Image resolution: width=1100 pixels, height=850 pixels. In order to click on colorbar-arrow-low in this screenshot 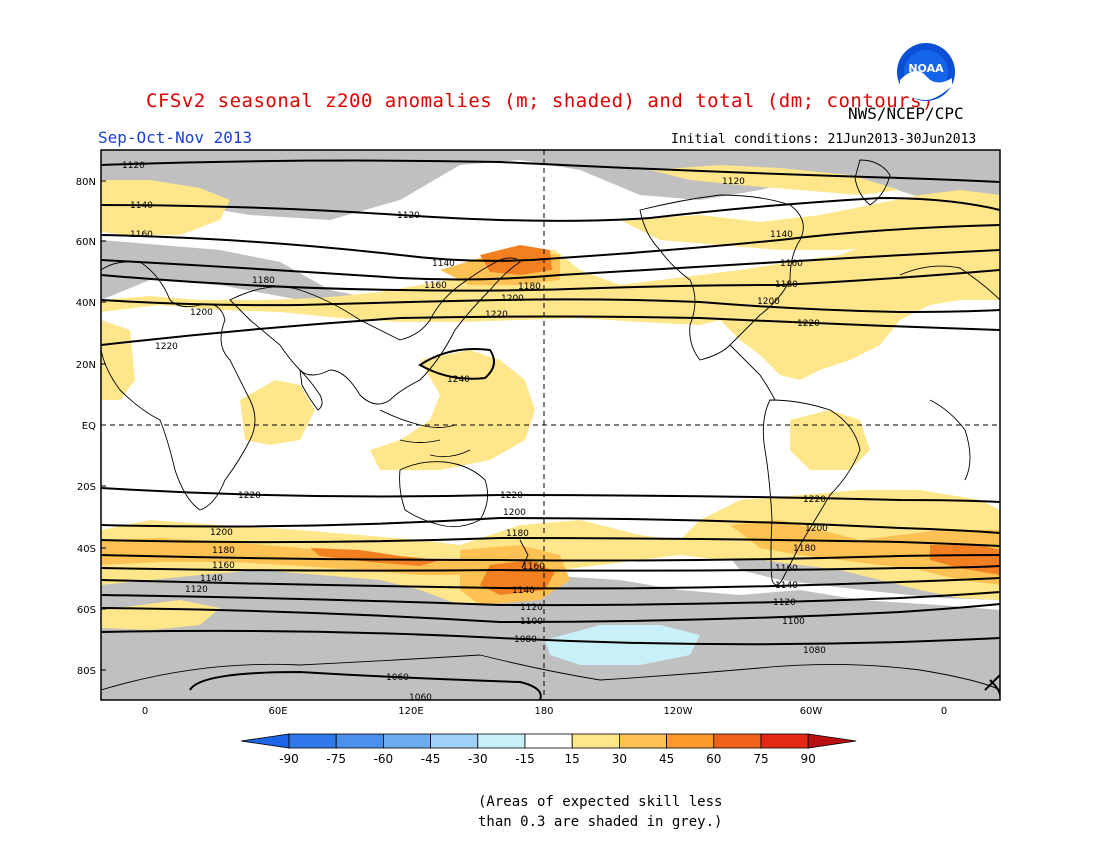, I will do `click(265, 741)`.